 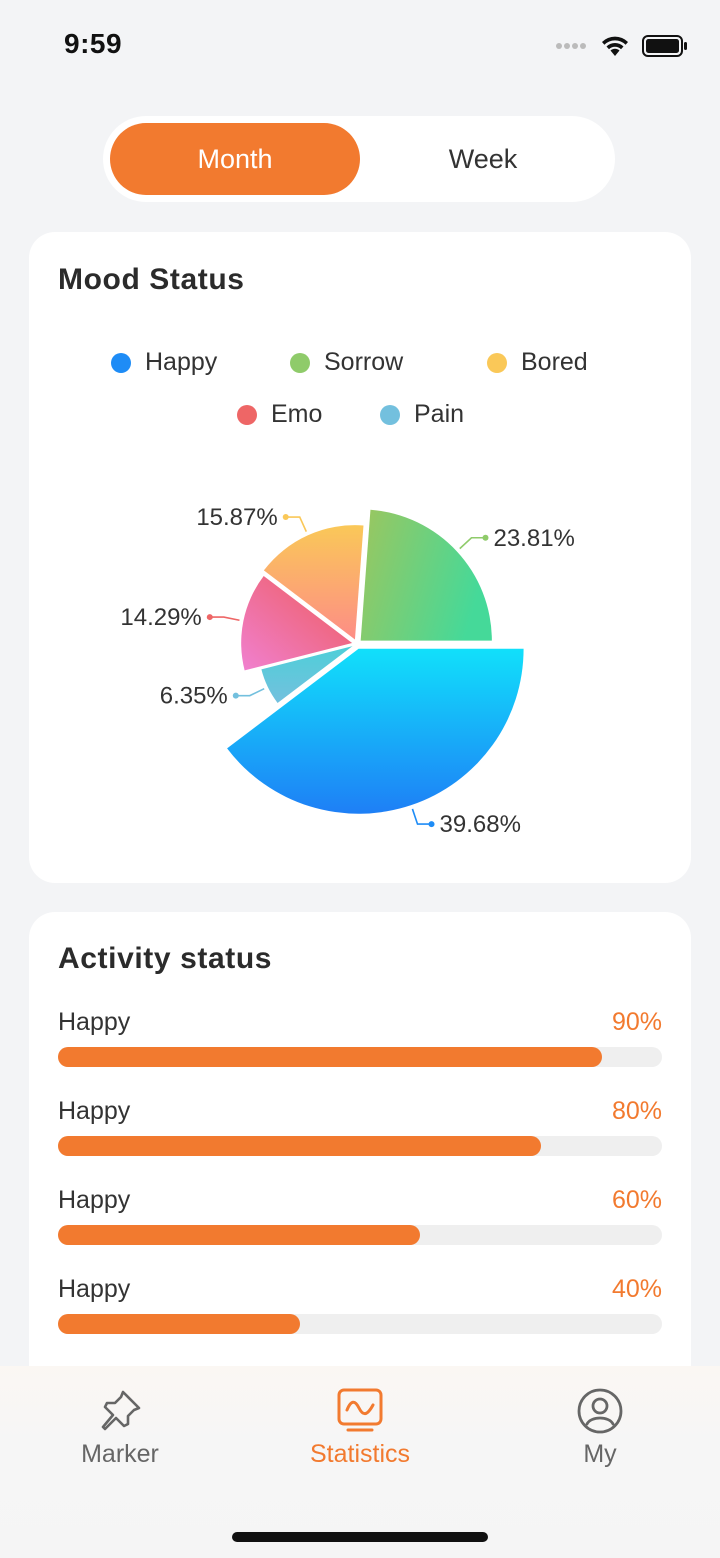 I want to click on mood-pie-chart: 39.68% 6.35% 14.29% 15.87% 23.81%, so click(x=347, y=671).